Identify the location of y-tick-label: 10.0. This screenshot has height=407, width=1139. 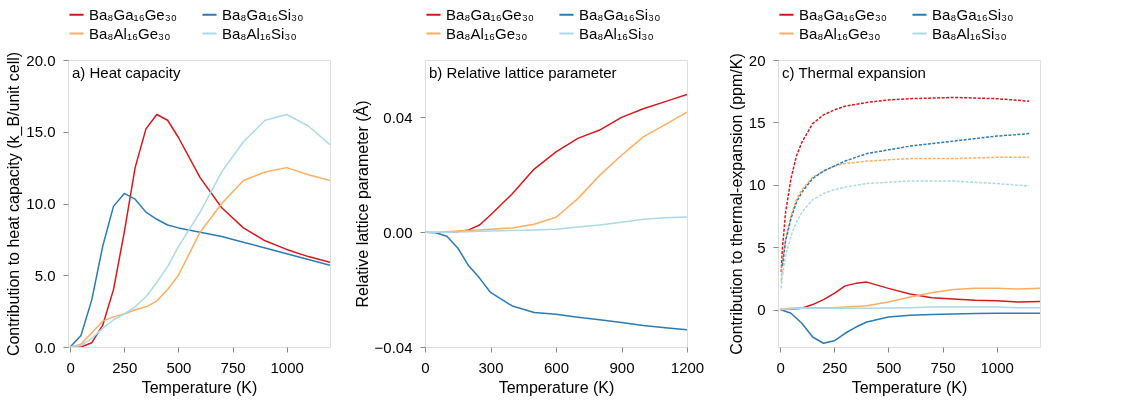
(41, 203).